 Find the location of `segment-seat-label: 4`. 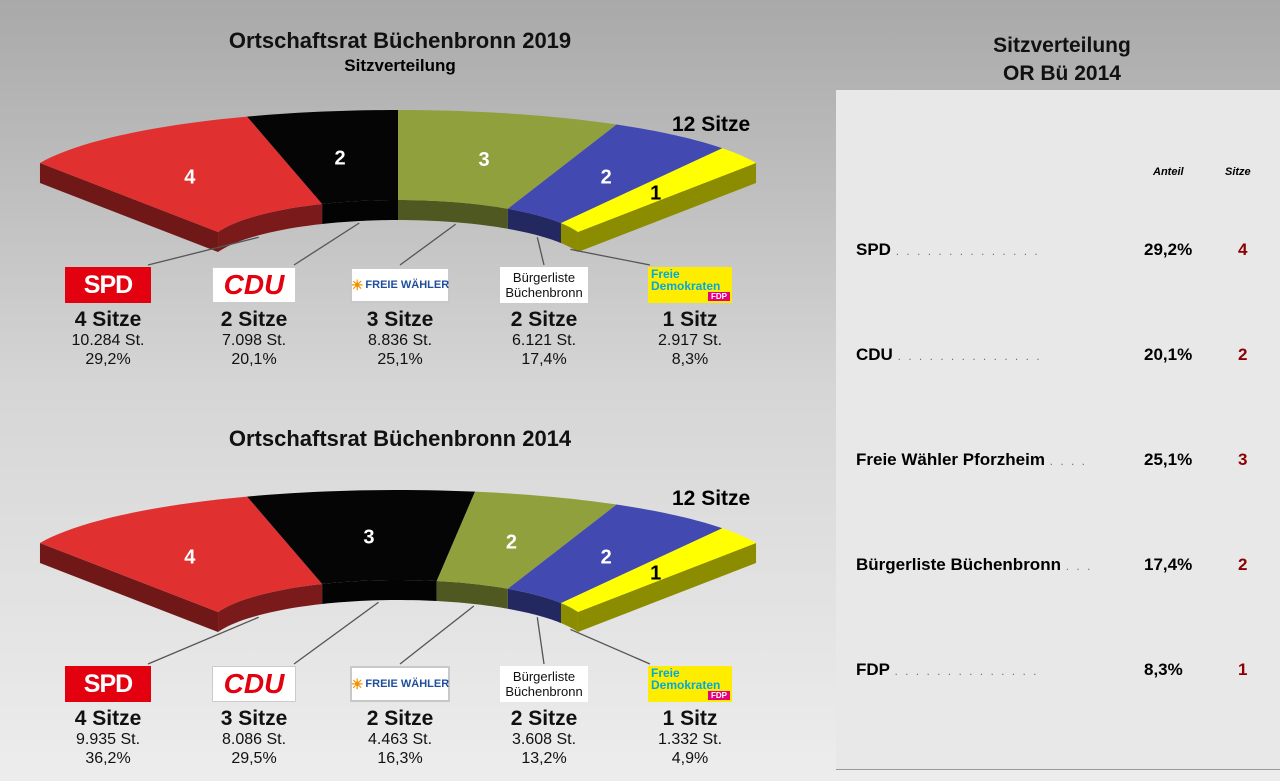

segment-seat-label: 4 is located at coordinates (190, 557).